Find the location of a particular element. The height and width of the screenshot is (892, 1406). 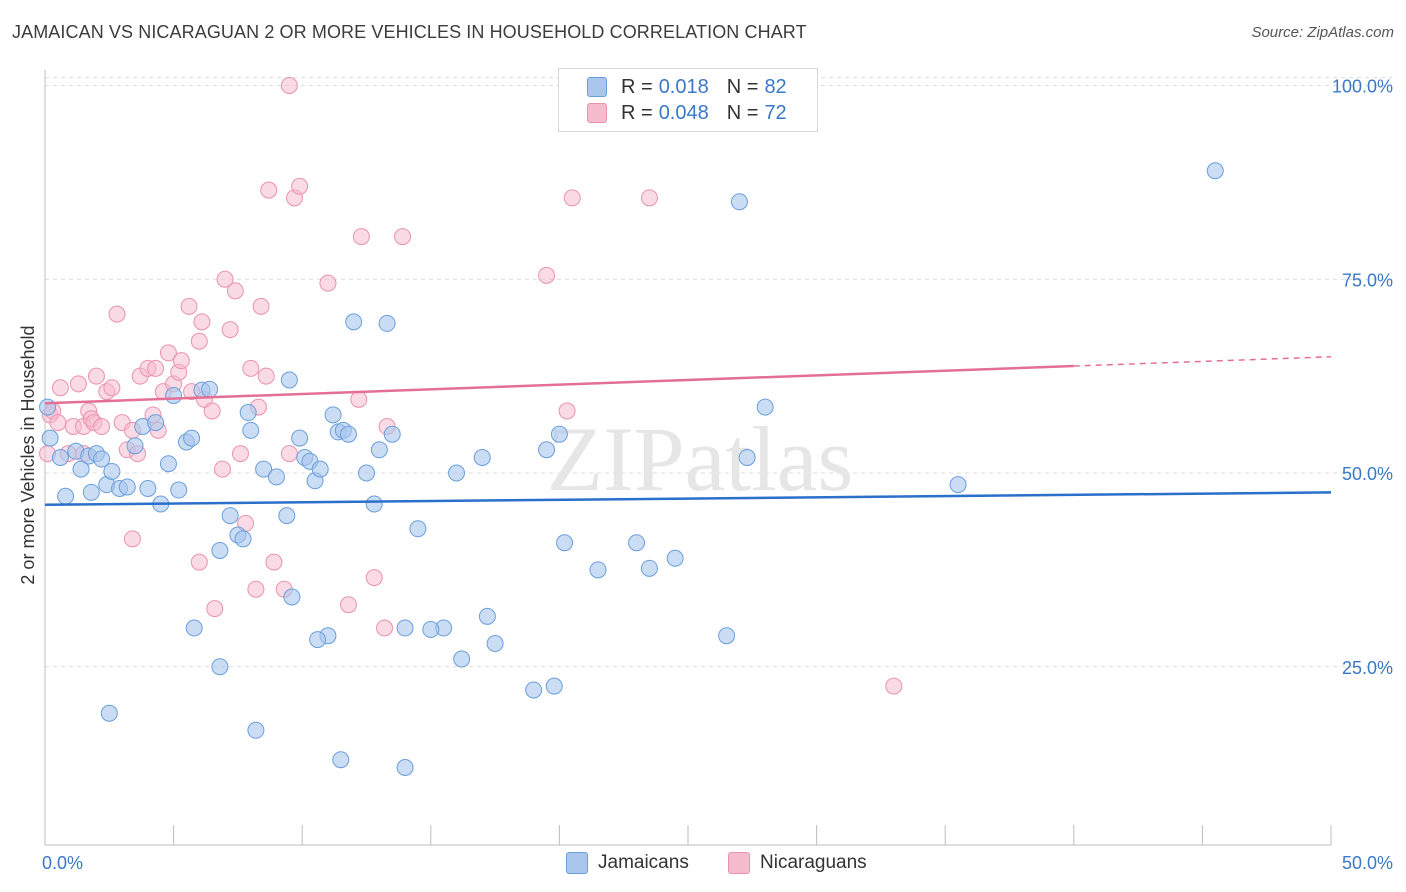

bottom-legend-swatch-blue is located at coordinates (577, 863).